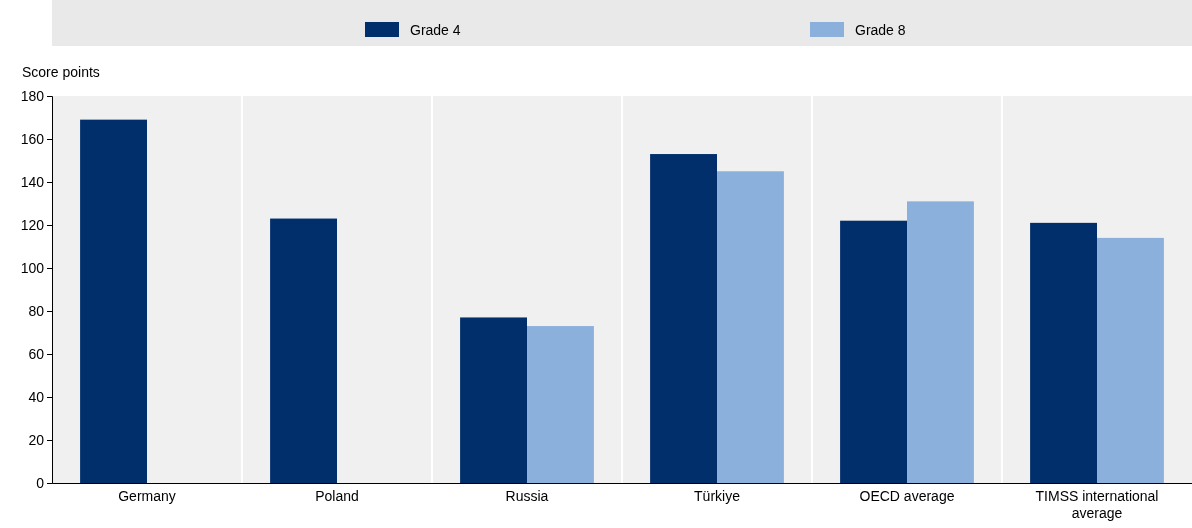 The height and width of the screenshot is (528, 1192). What do you see at coordinates (36, 439) in the screenshot?
I see `y-tick-label: 20` at bounding box center [36, 439].